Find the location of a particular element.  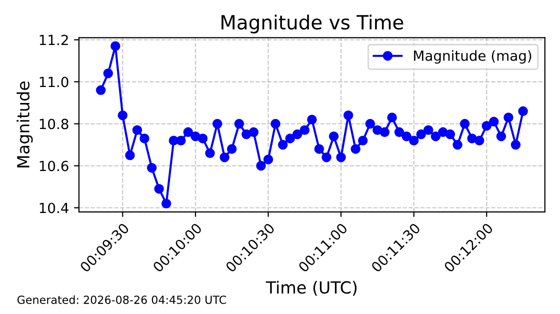

y-tick-label: 10.4 is located at coordinates (54, 208).